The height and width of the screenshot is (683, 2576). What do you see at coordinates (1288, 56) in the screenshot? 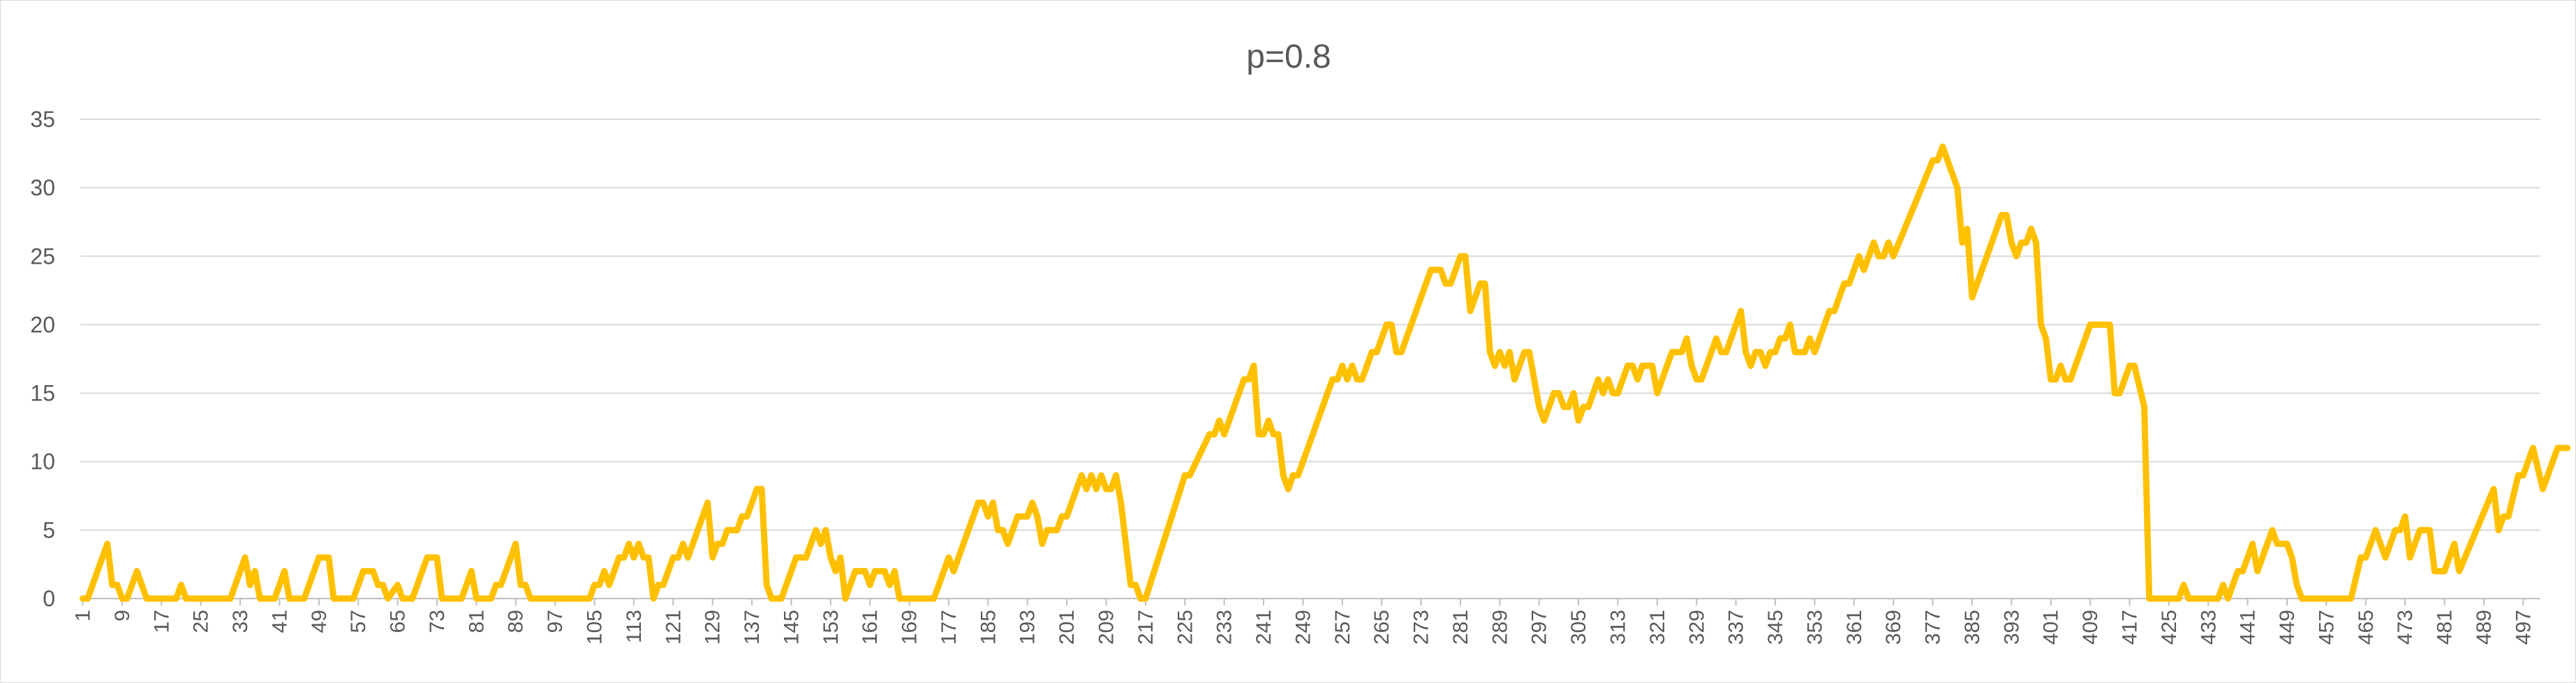
I see `chart-title: p=0.8` at bounding box center [1288, 56].